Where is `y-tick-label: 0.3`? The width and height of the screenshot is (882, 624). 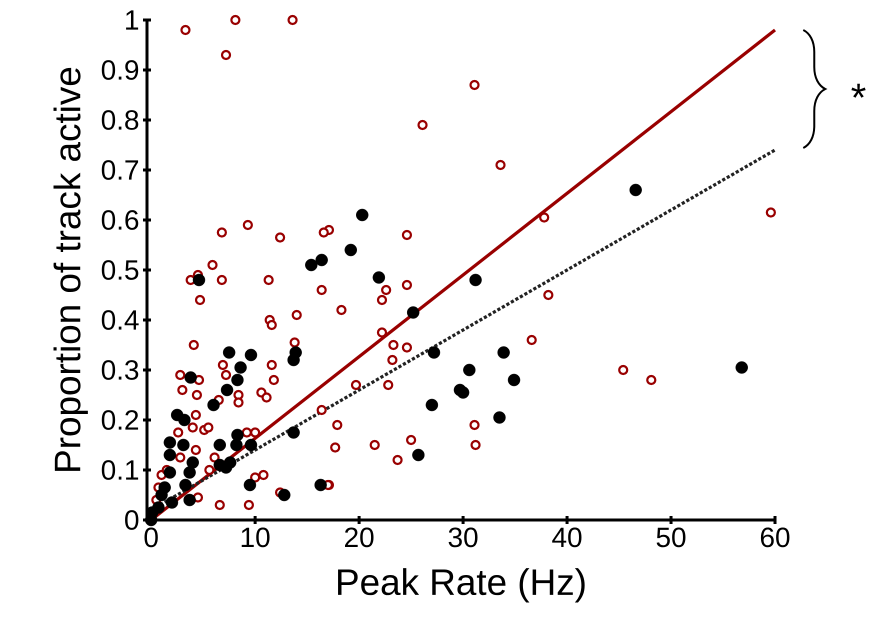
y-tick-label: 0.3 is located at coordinates (120, 370).